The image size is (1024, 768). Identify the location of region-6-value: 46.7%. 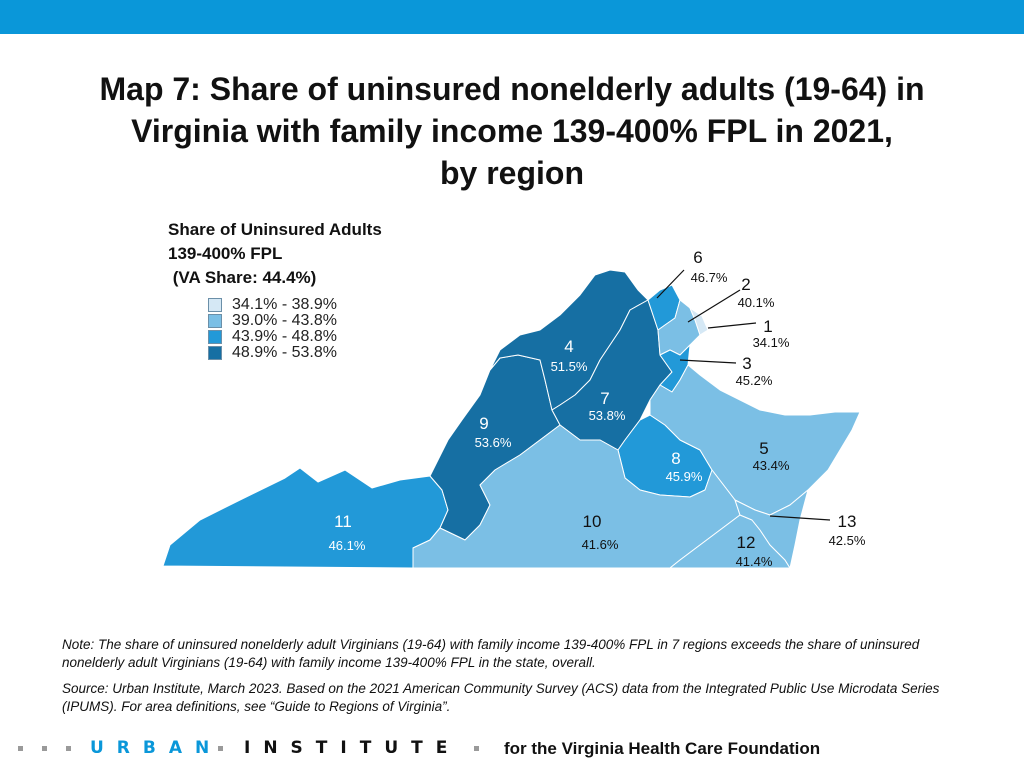
(709, 277).